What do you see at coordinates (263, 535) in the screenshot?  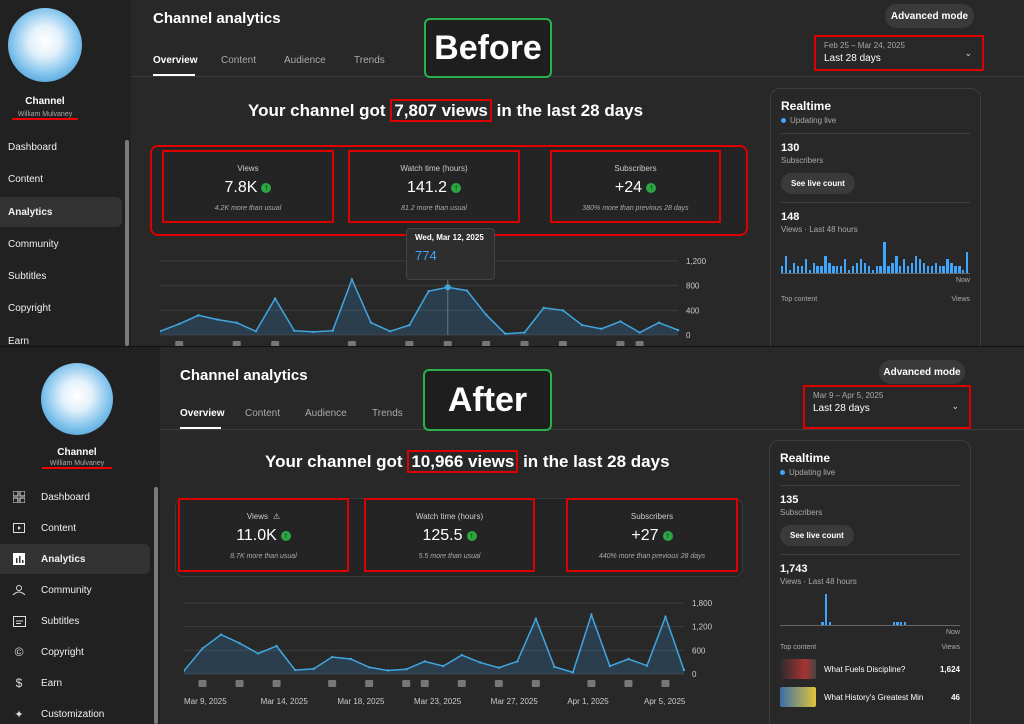 I see `views-card: Views ⚠ 11.0K ↑ 8.7K more than usual` at bounding box center [263, 535].